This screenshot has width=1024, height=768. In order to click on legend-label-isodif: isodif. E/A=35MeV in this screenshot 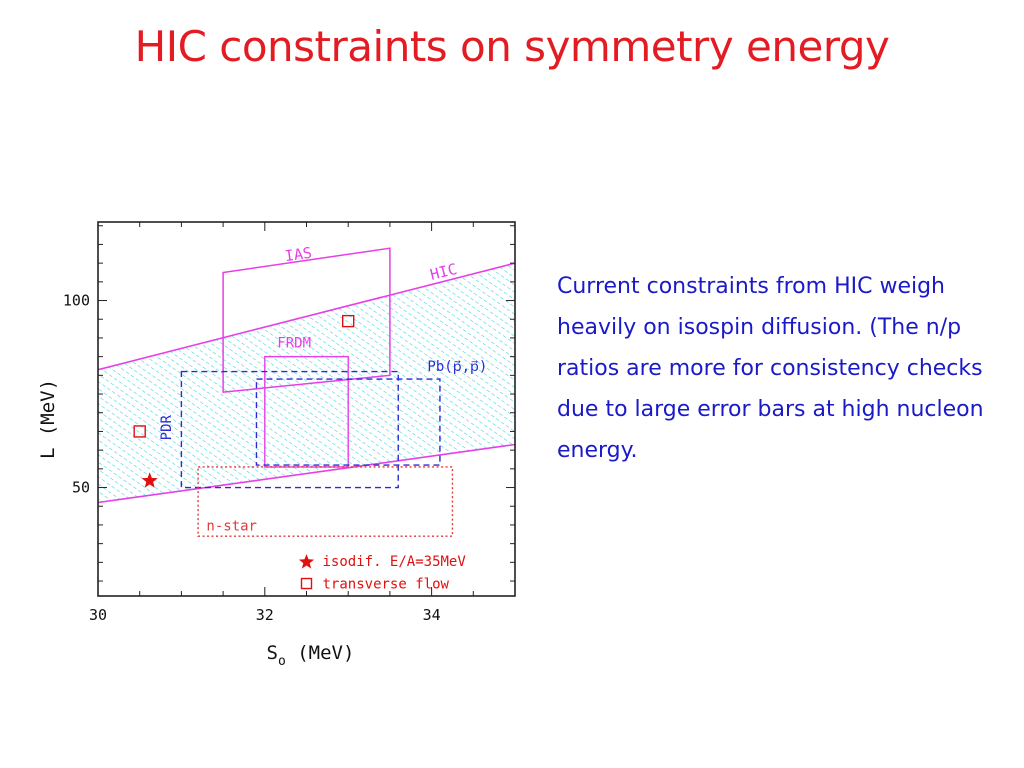, I will do `click(395, 562)`.